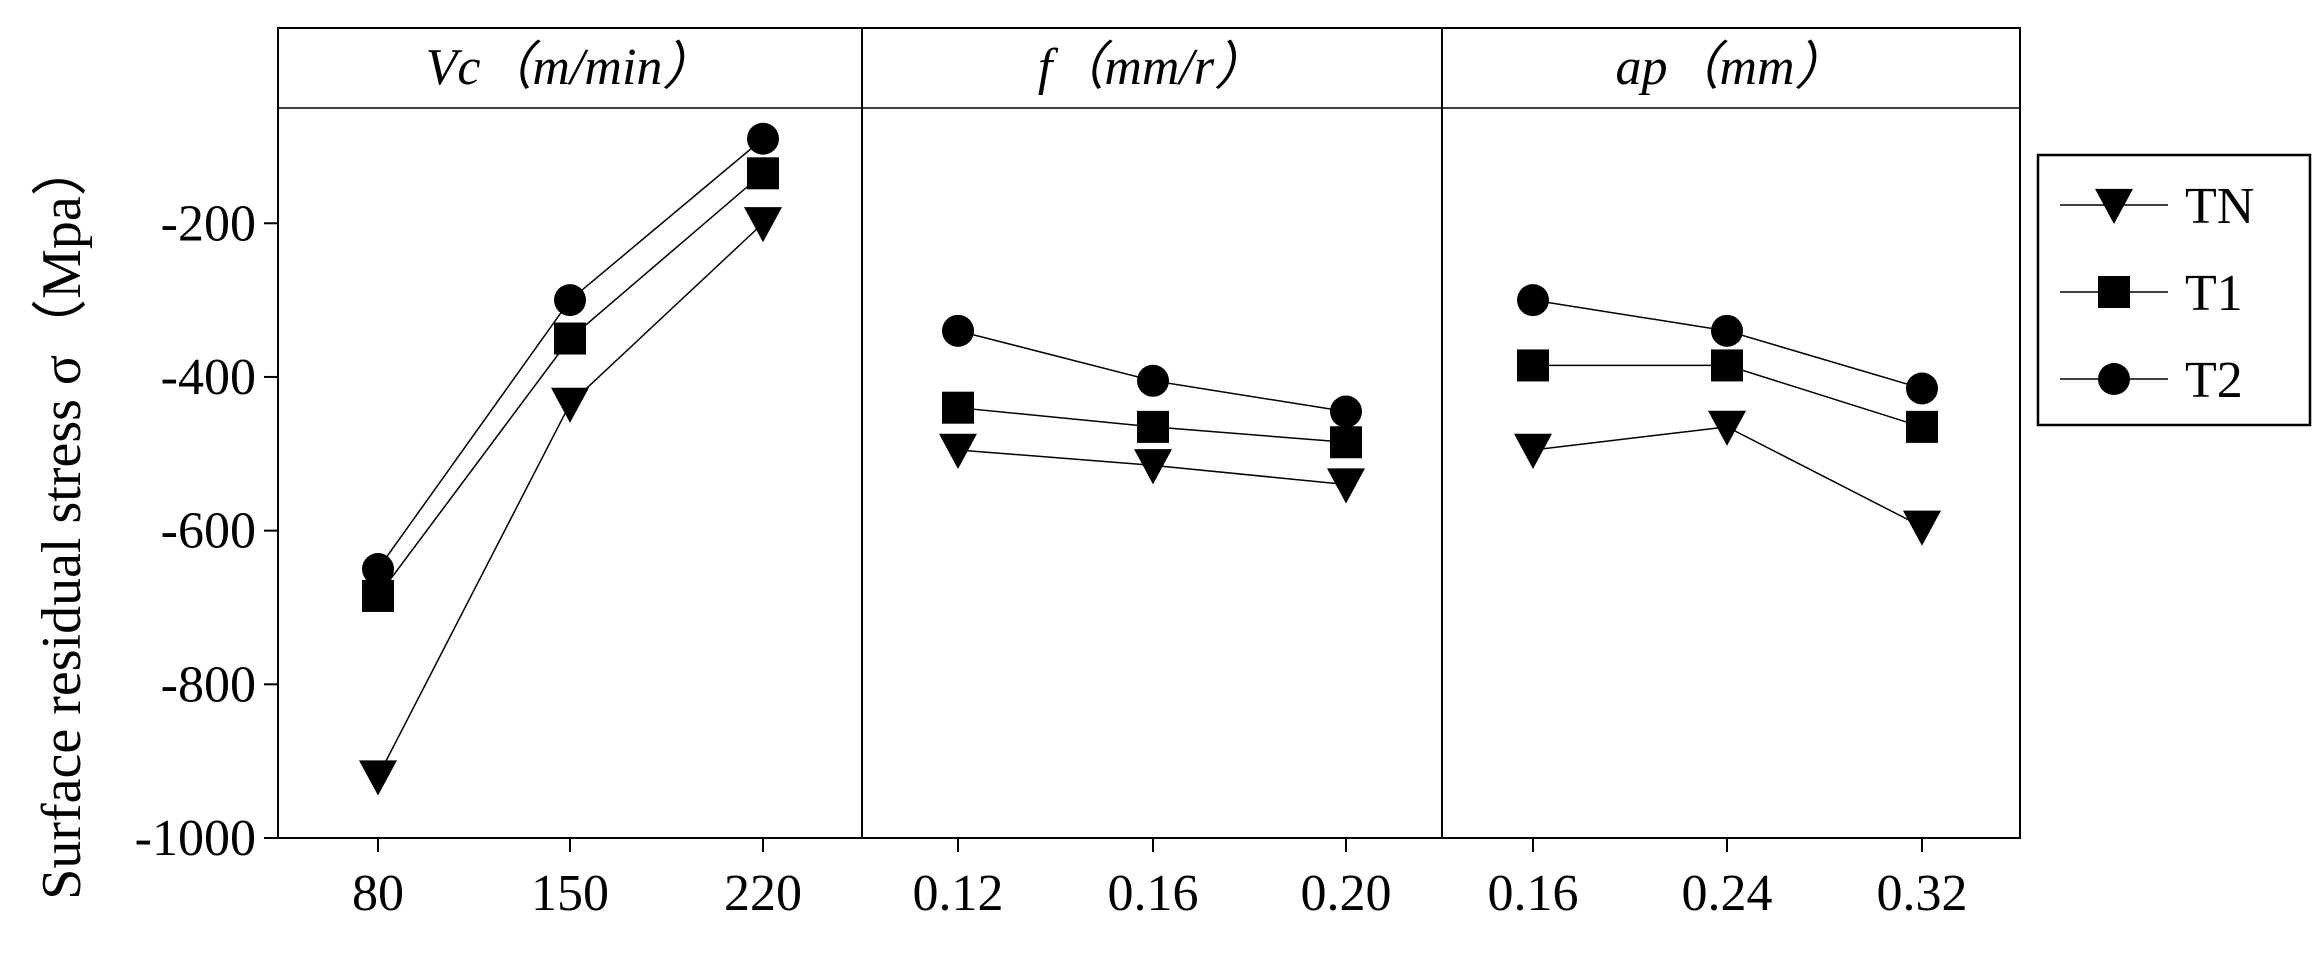 The height and width of the screenshot is (973, 2320). What do you see at coordinates (763, 893) in the screenshot?
I see `x-tick-label: 220` at bounding box center [763, 893].